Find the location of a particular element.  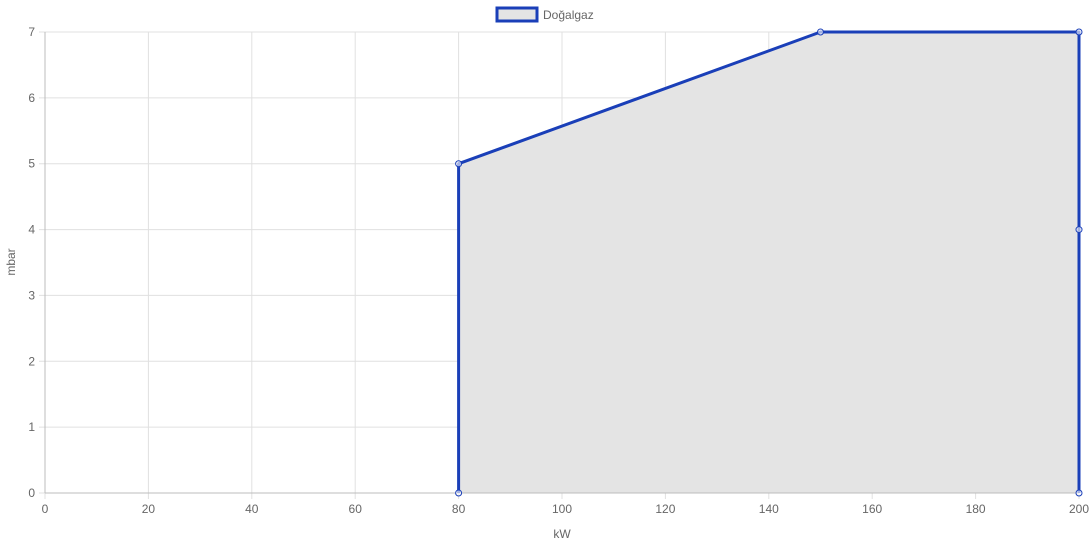

legend-label: Doğalgaz is located at coordinates (568, 15).